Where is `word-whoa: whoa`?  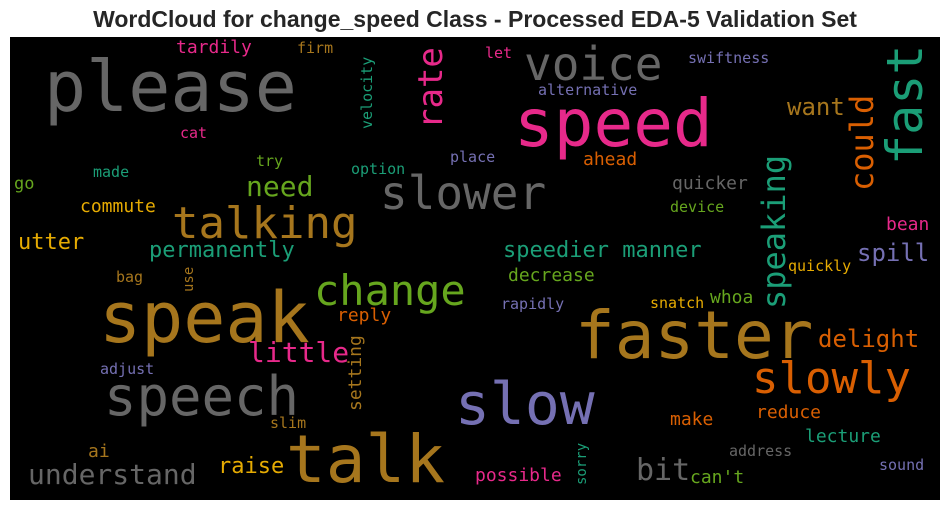
word-whoa: whoa is located at coordinates (732, 297).